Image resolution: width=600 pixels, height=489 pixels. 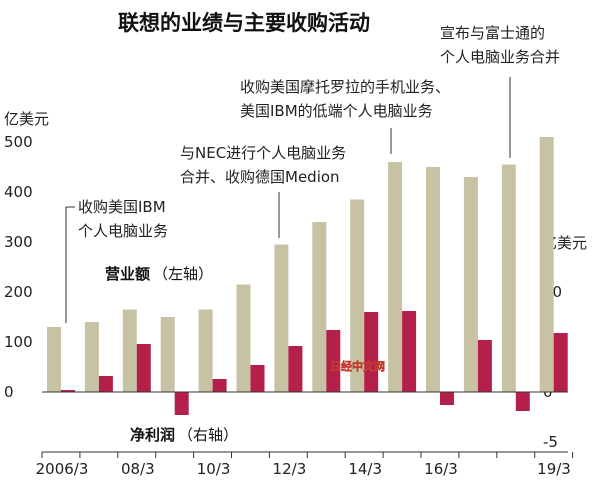 I want to click on net-profit-series-label: 净利润, so click(x=152, y=435).